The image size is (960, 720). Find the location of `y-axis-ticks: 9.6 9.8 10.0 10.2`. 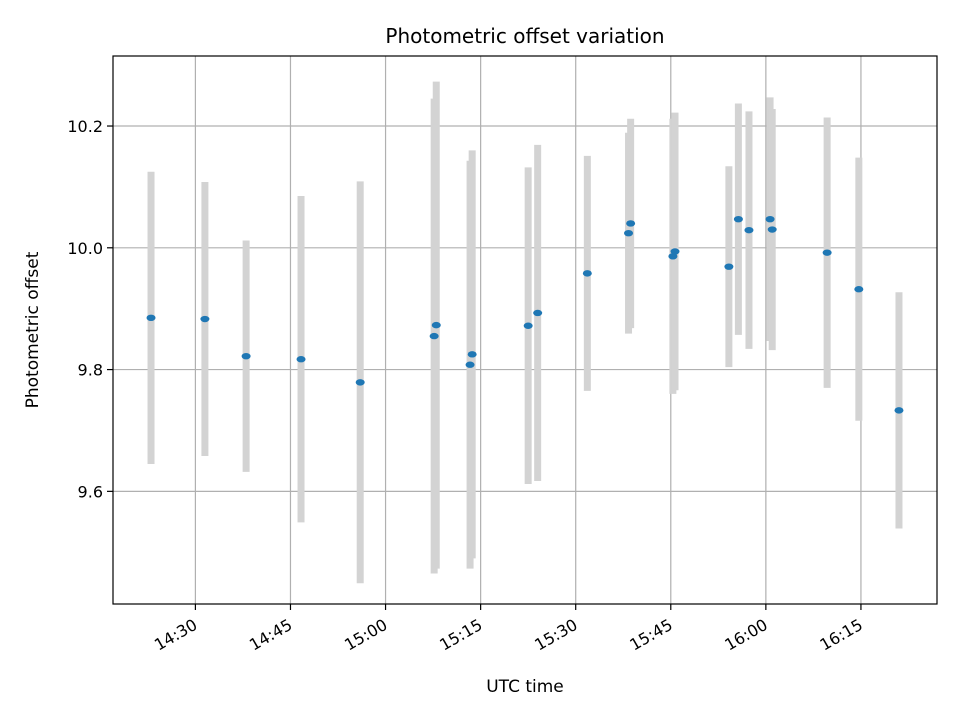

y-axis-ticks: 9.6 9.8 10.0 10.2 is located at coordinates (90, 309).